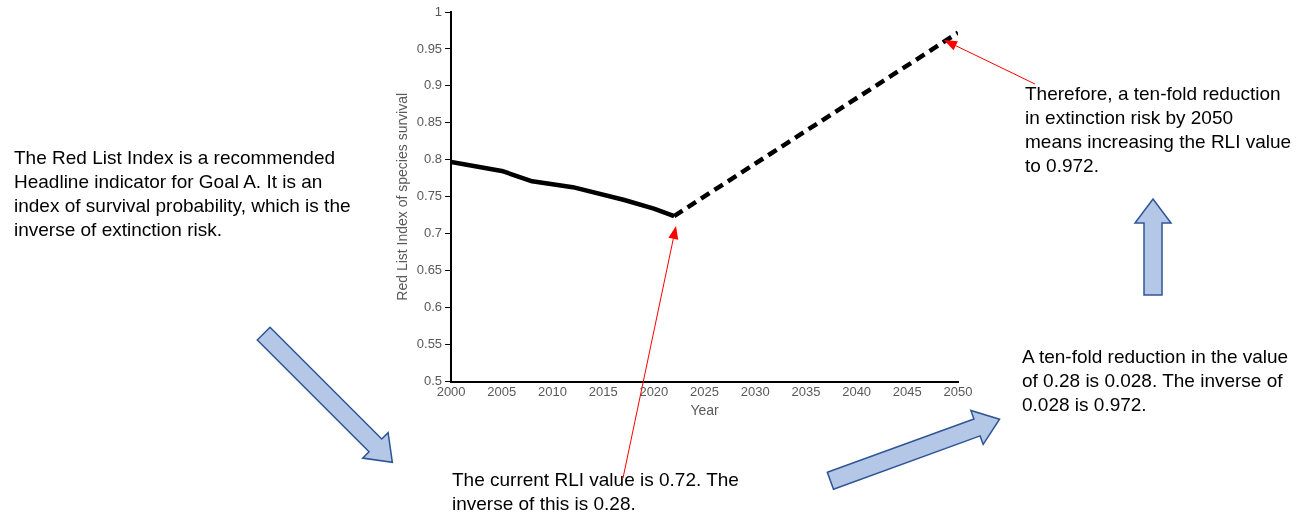 The height and width of the screenshot is (518, 1303). I want to click on x-tick-label: 2005, so click(502, 391).